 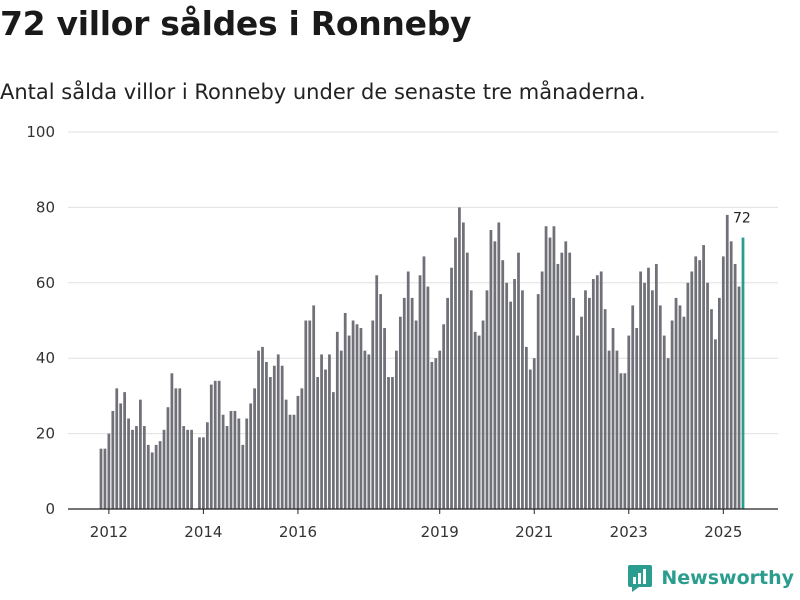 I want to click on x-tick-label: 2012, so click(x=109, y=532).